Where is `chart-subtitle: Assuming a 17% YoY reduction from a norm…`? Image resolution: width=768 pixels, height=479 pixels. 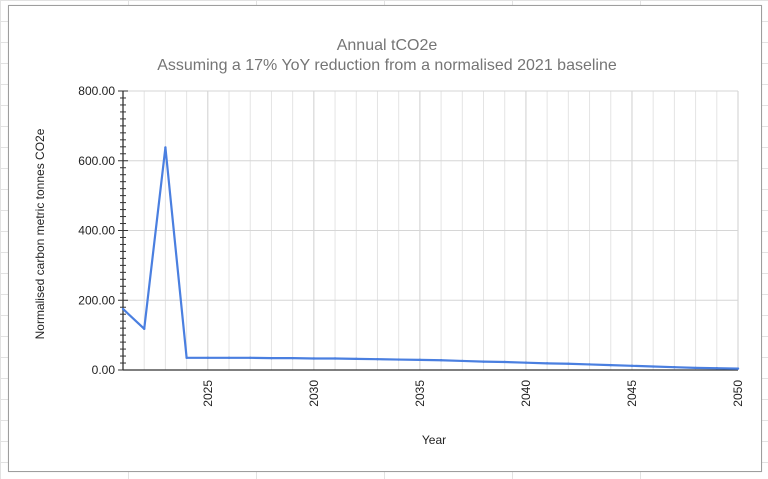 chart-subtitle: Assuming a 17% YoY reduction from a norm… is located at coordinates (387, 65).